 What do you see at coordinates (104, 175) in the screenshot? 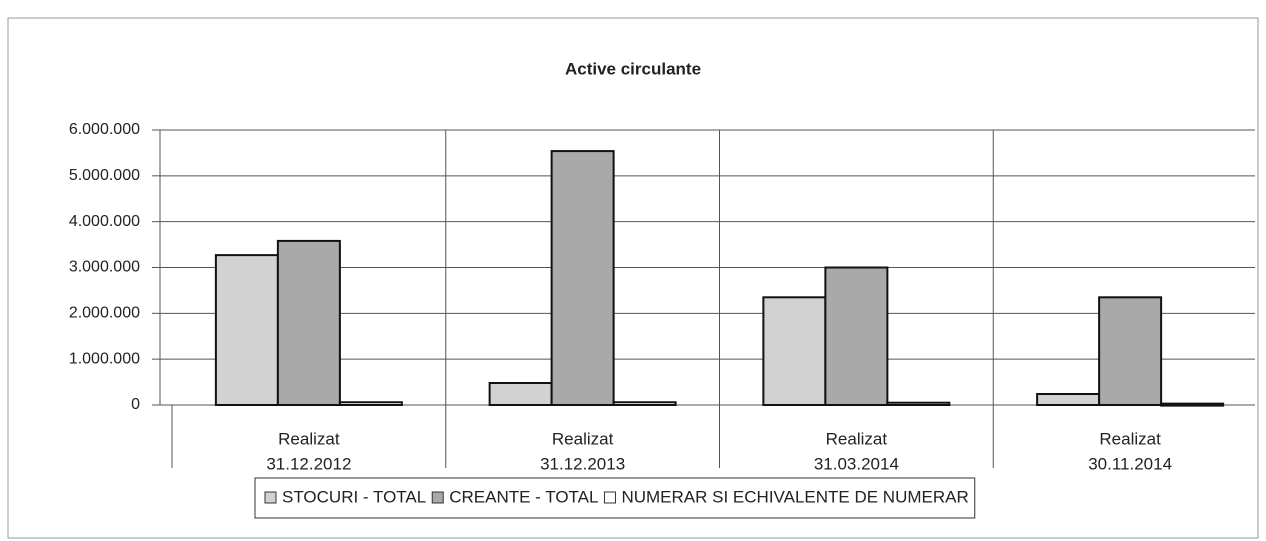
I see `y-tick-label: 5.000.000` at bounding box center [104, 175].